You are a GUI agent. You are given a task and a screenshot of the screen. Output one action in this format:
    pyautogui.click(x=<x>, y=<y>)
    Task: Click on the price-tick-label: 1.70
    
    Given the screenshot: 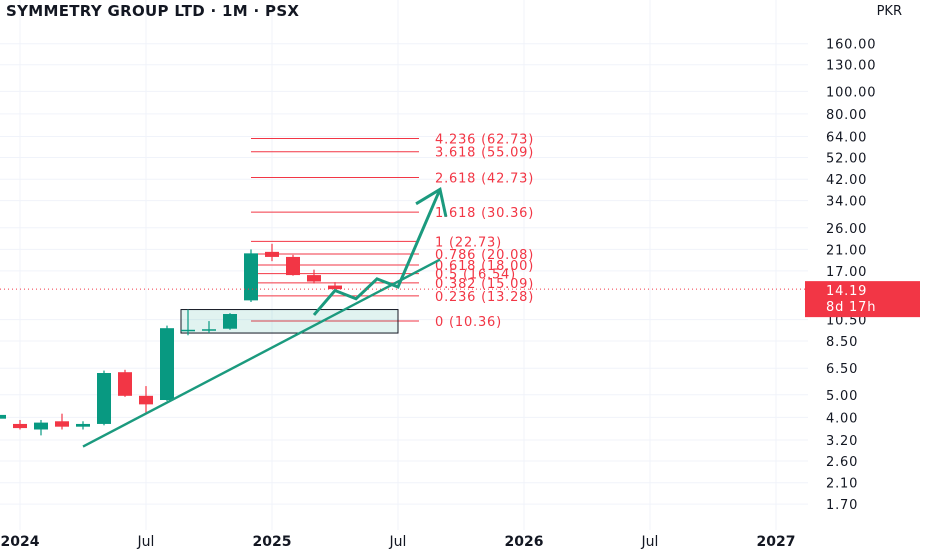 What is the action you would take?
    pyautogui.click(x=842, y=505)
    